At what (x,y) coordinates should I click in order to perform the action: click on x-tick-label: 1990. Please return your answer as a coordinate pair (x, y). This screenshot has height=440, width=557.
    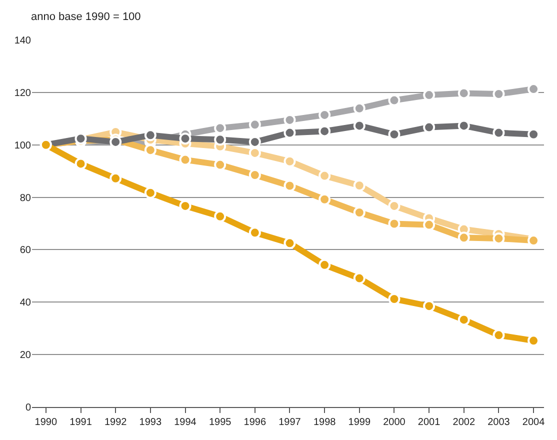
    Looking at the image, I should click on (46, 422).